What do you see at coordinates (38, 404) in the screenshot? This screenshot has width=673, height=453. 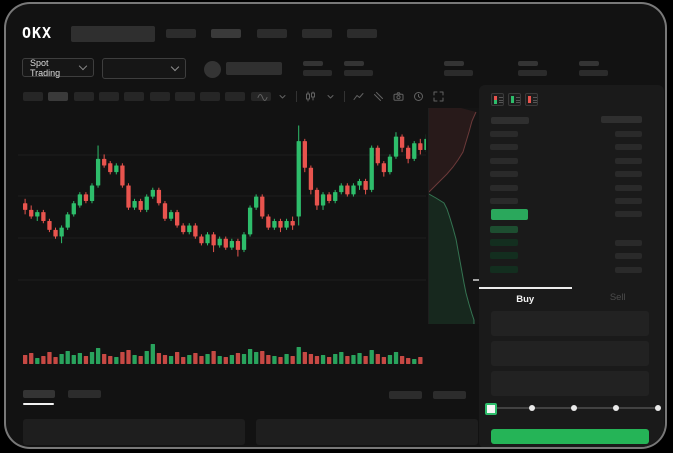 I see `active-tab-underline` at bounding box center [38, 404].